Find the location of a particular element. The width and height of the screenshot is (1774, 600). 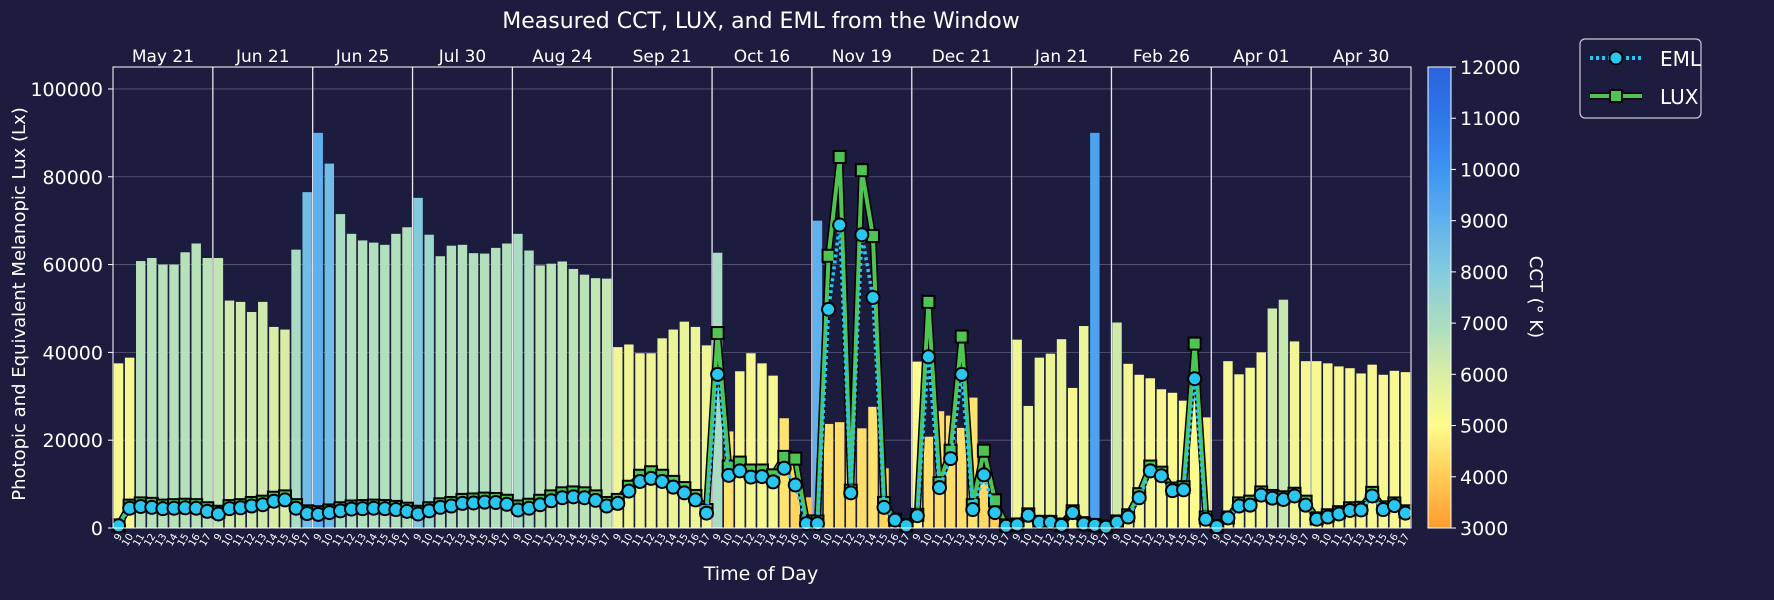

y-tick-label: 60000 is located at coordinates (73, 266).